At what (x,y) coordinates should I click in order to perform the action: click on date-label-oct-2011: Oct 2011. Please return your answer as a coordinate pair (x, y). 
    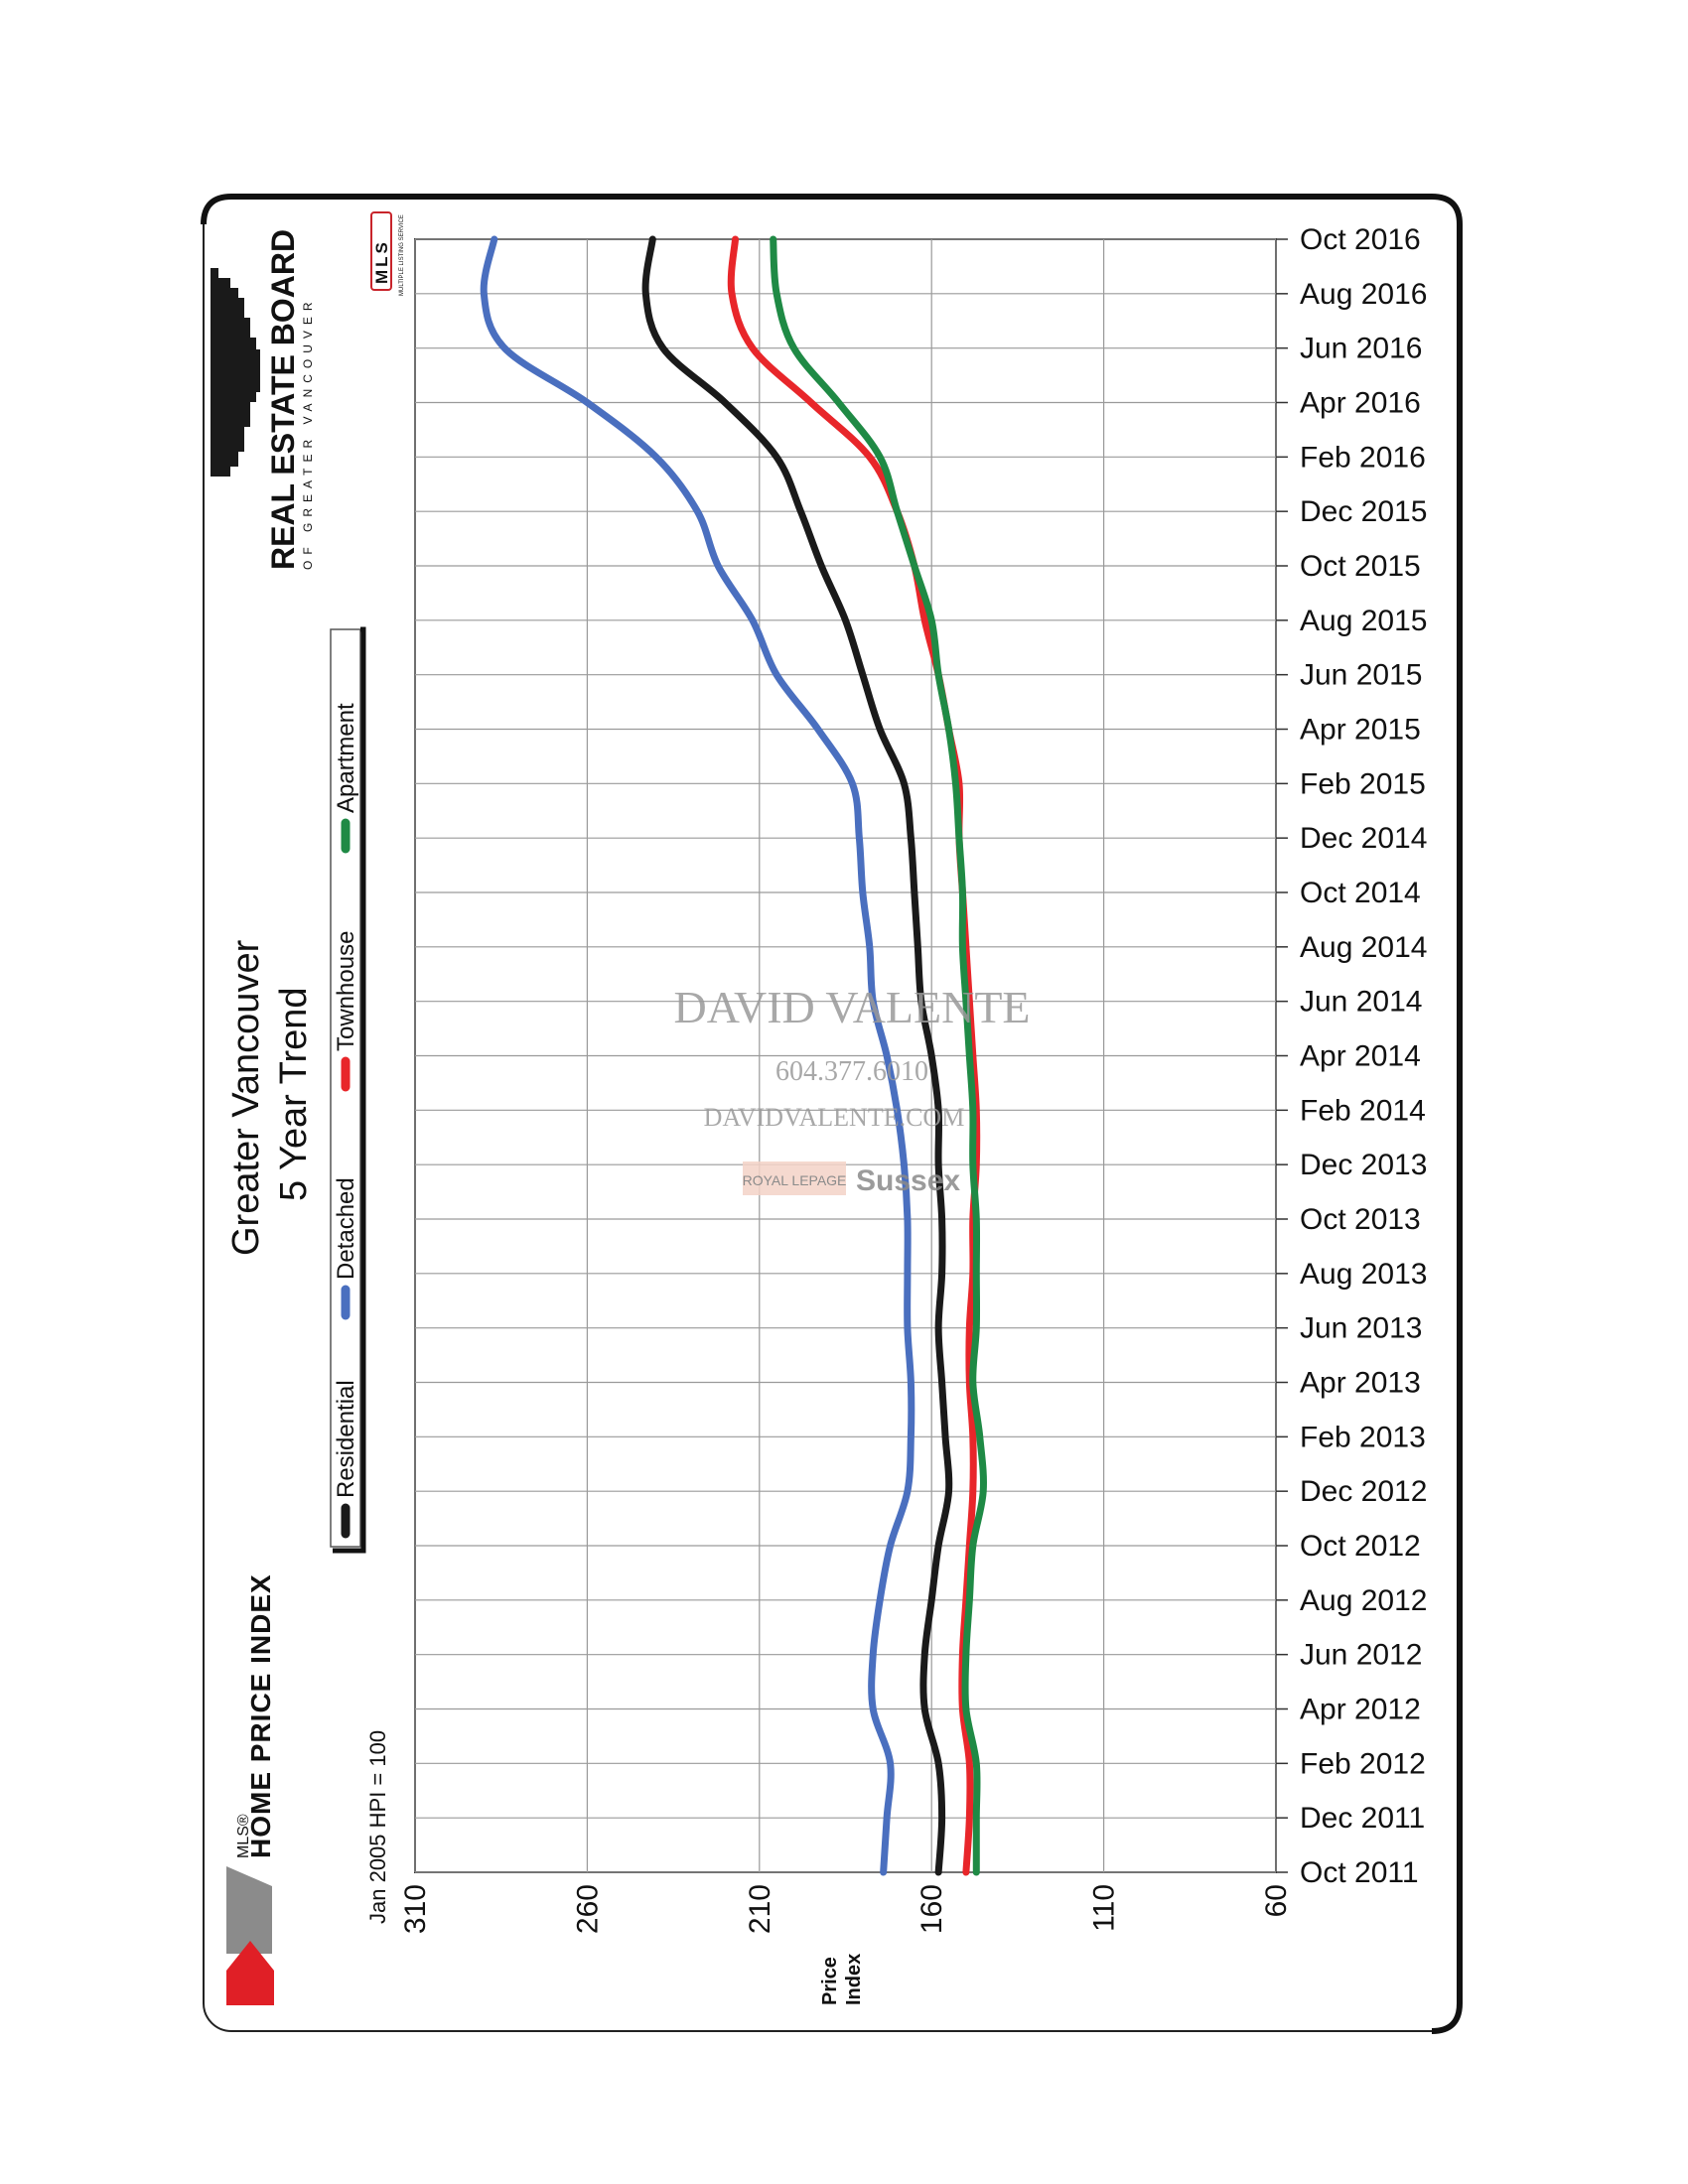
    Looking at the image, I should click on (1359, 1872).